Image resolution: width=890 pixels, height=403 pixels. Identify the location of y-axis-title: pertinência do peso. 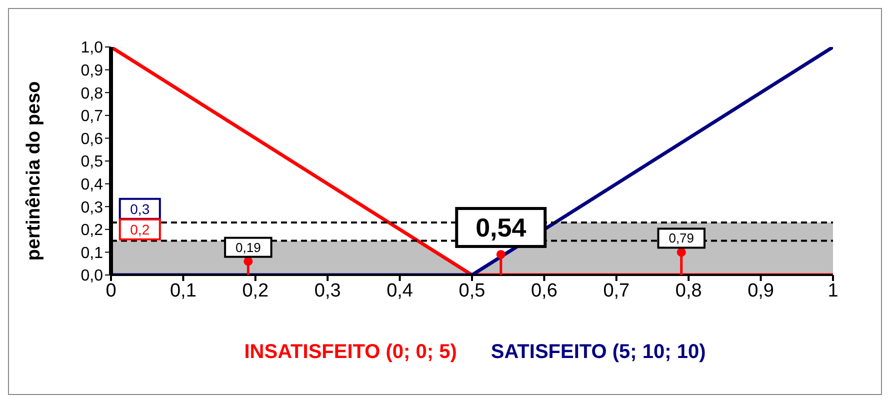
(34, 171).